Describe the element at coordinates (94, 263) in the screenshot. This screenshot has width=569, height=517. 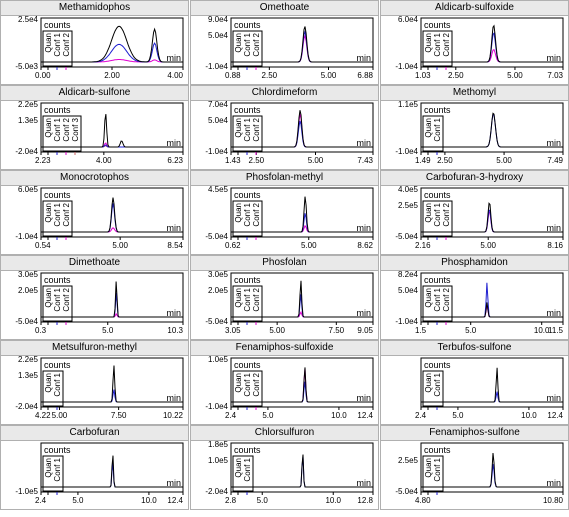
I see `panel-title: Dimethoate` at that location.